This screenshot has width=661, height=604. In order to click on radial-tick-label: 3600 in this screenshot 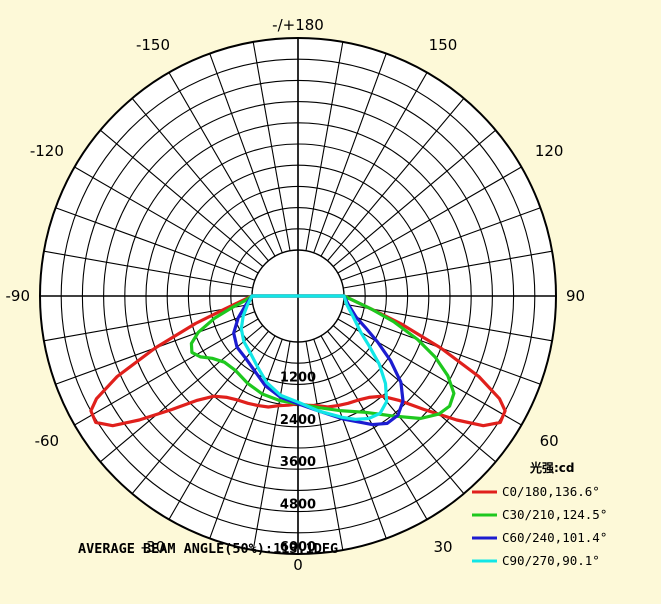, I will do `click(298, 462)`.